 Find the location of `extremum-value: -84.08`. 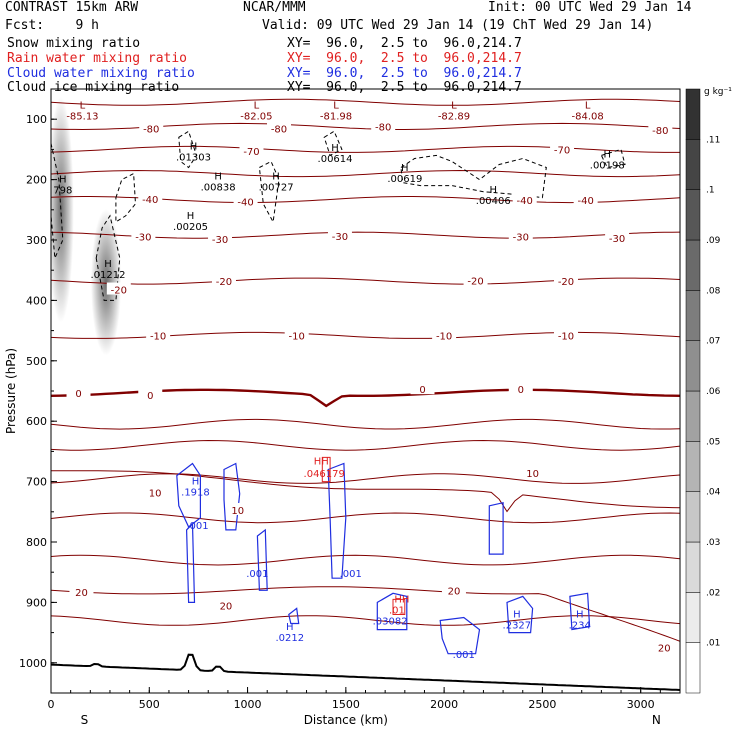

extremum-value: -84.08 is located at coordinates (587, 116).